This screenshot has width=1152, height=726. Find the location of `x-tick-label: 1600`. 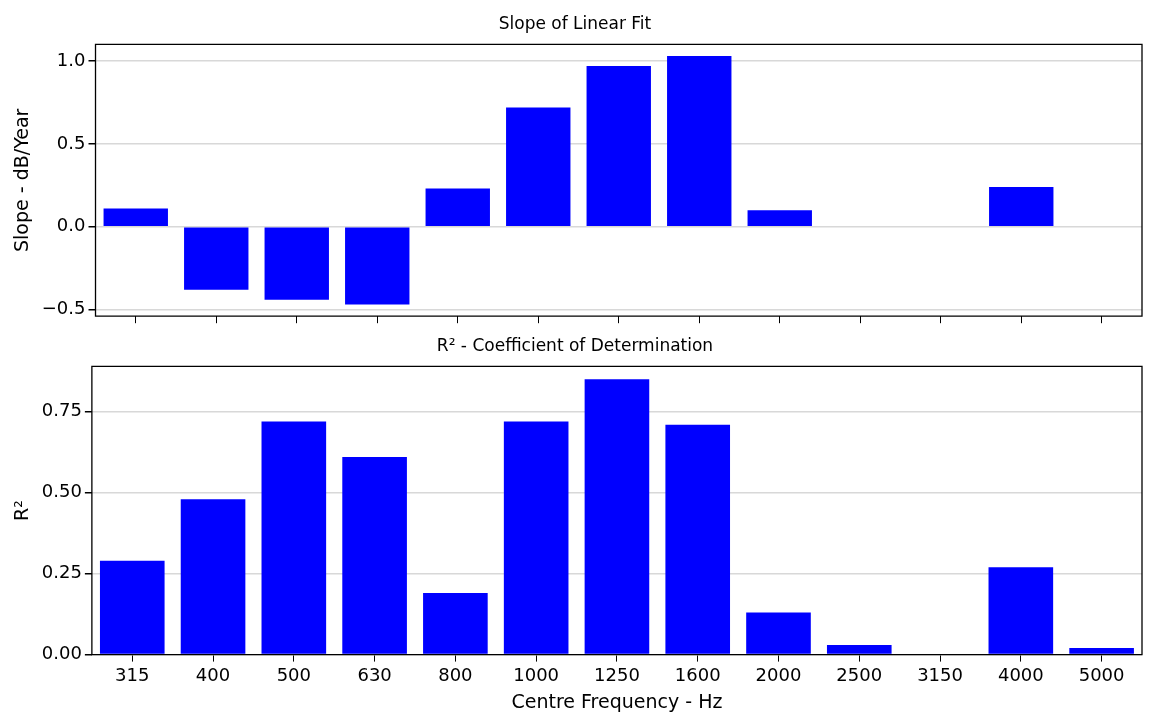

x-tick-label: 1600 is located at coordinates (697, 675).